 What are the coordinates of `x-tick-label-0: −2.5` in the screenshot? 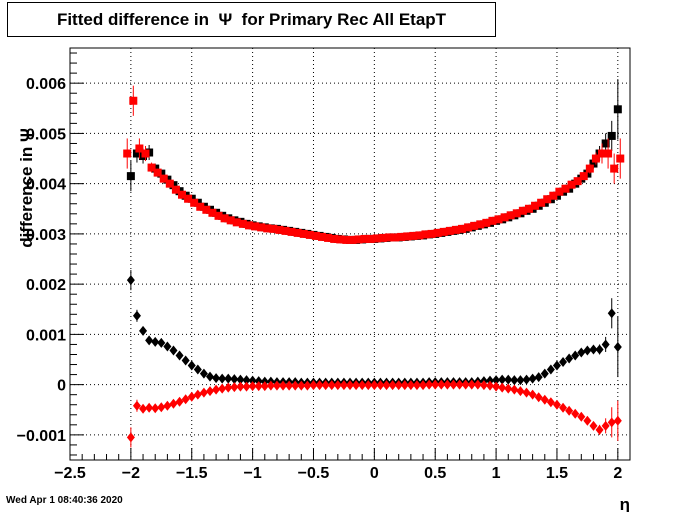 It's located at (70, 473).